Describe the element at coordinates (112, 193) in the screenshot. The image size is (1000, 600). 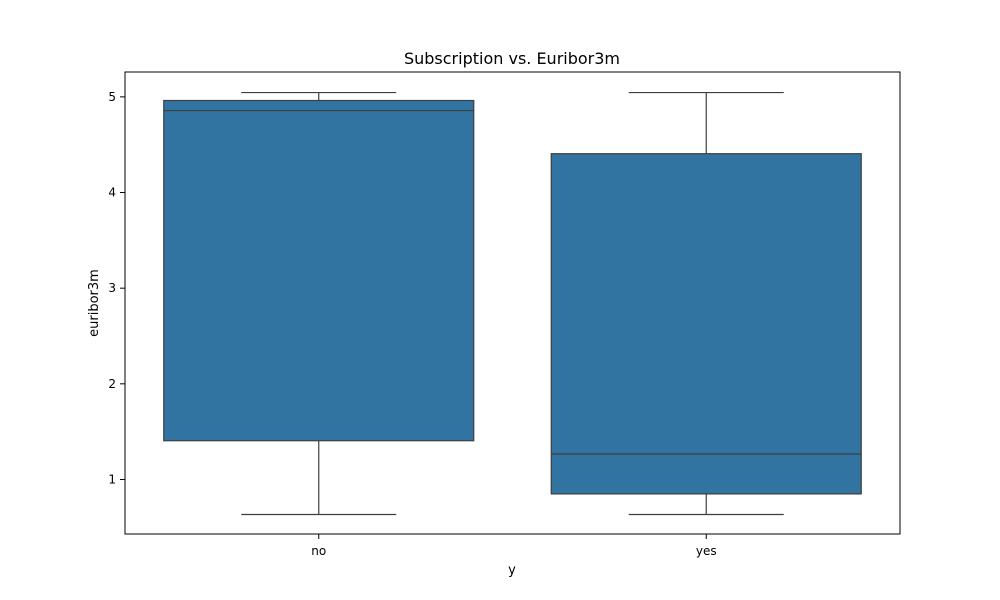
I see `y-tick-label: 4` at that location.